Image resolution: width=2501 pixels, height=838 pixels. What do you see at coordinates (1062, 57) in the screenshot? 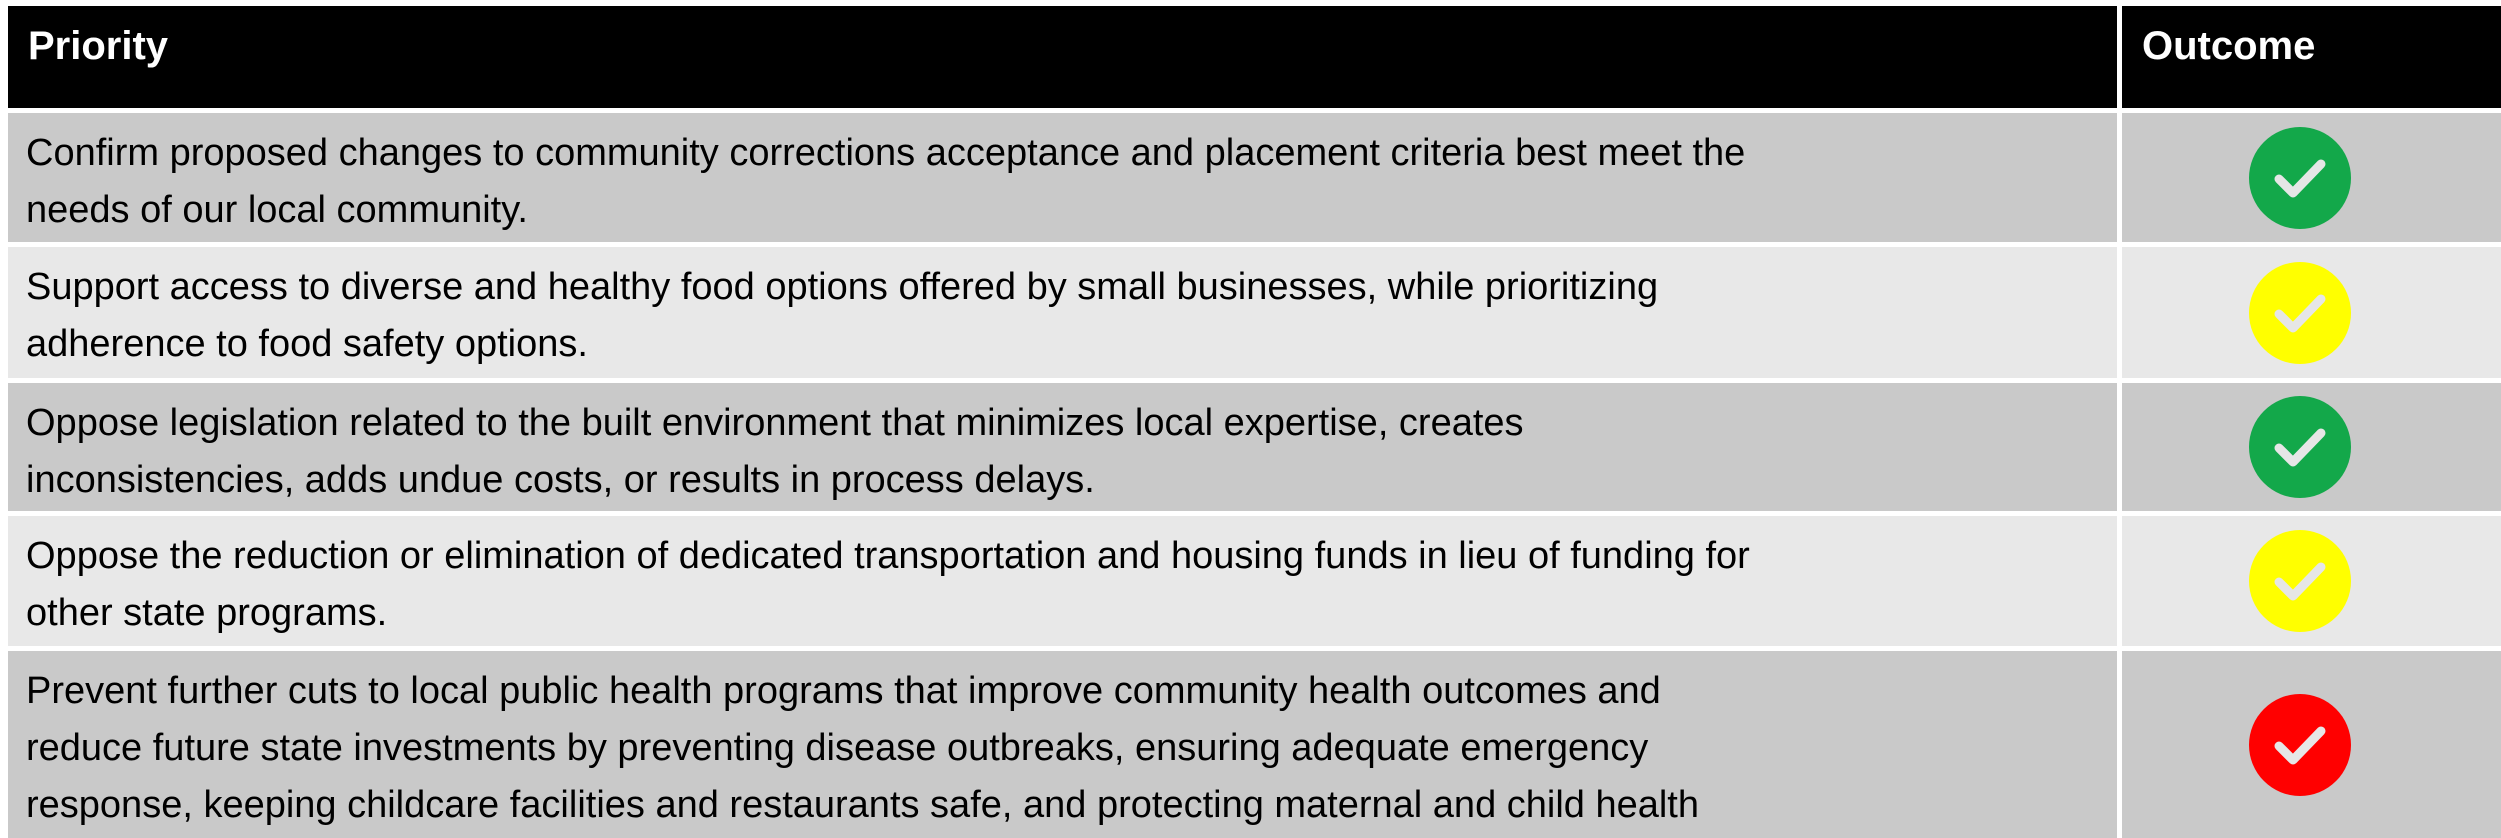
I see `header-cell: Priority` at bounding box center [1062, 57].